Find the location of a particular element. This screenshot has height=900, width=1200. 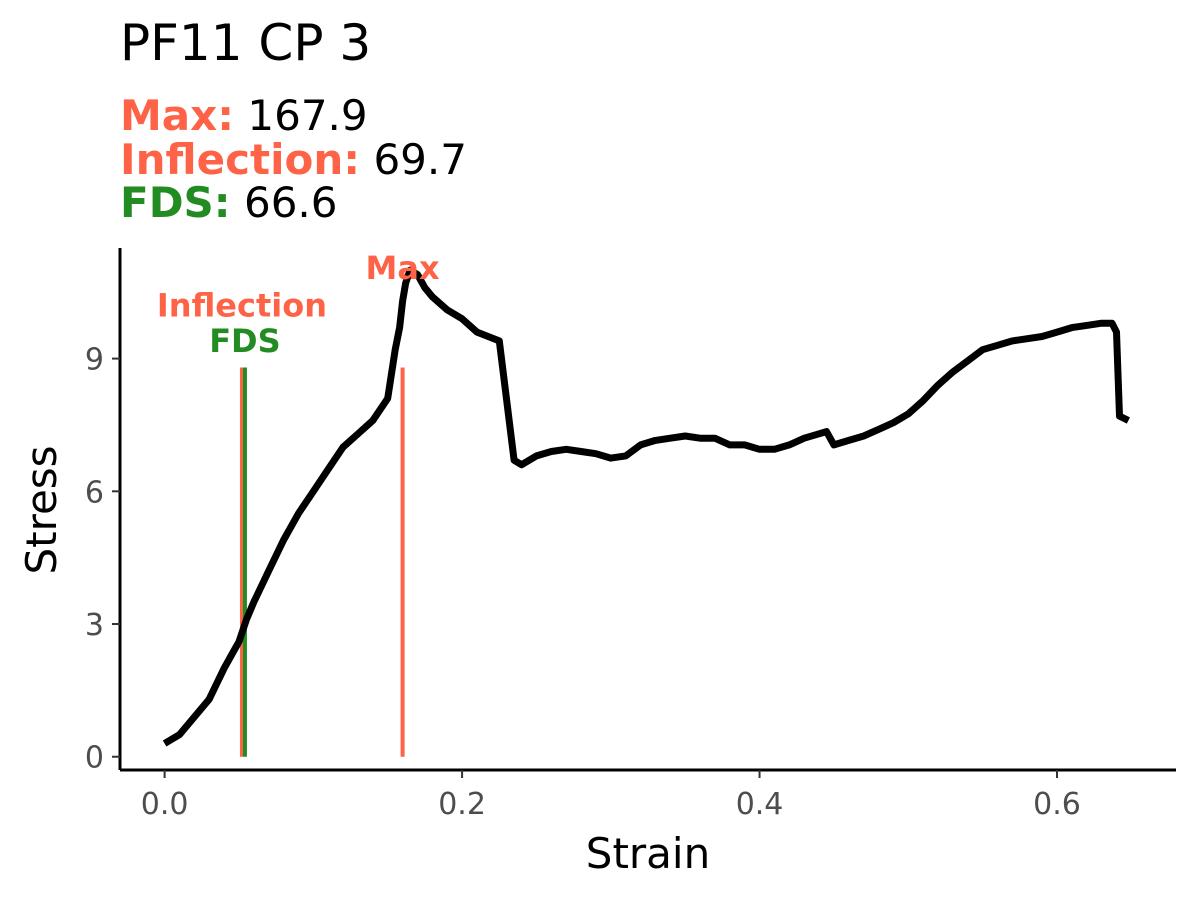

max-stat: Max: 167.9 is located at coordinates (244, 116).